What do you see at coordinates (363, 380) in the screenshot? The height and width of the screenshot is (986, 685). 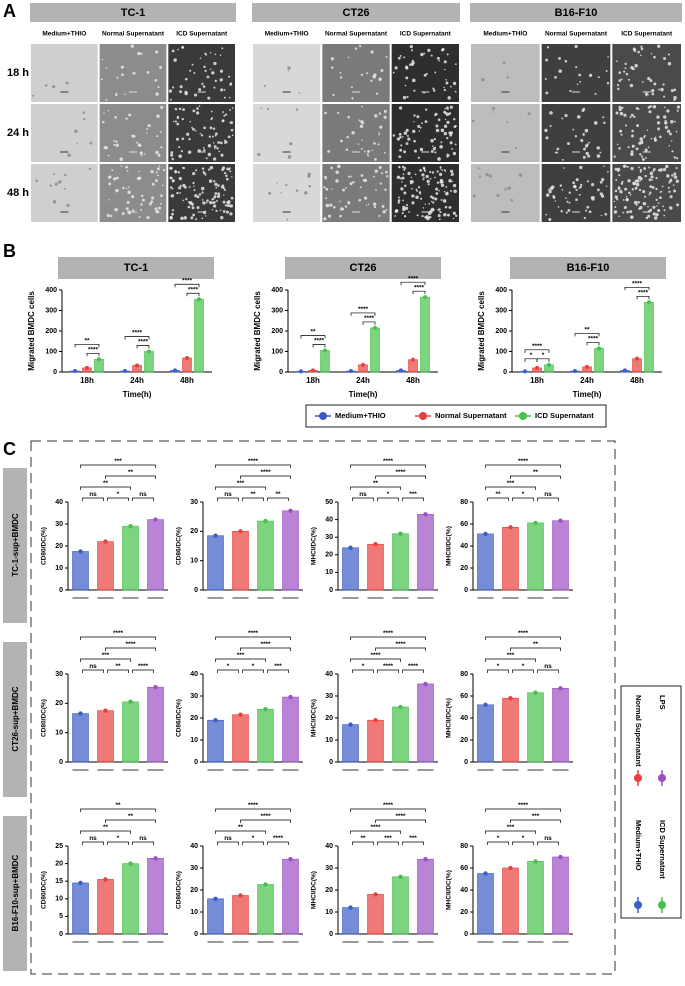 I see `x-tick-label: 24h` at bounding box center [363, 380].